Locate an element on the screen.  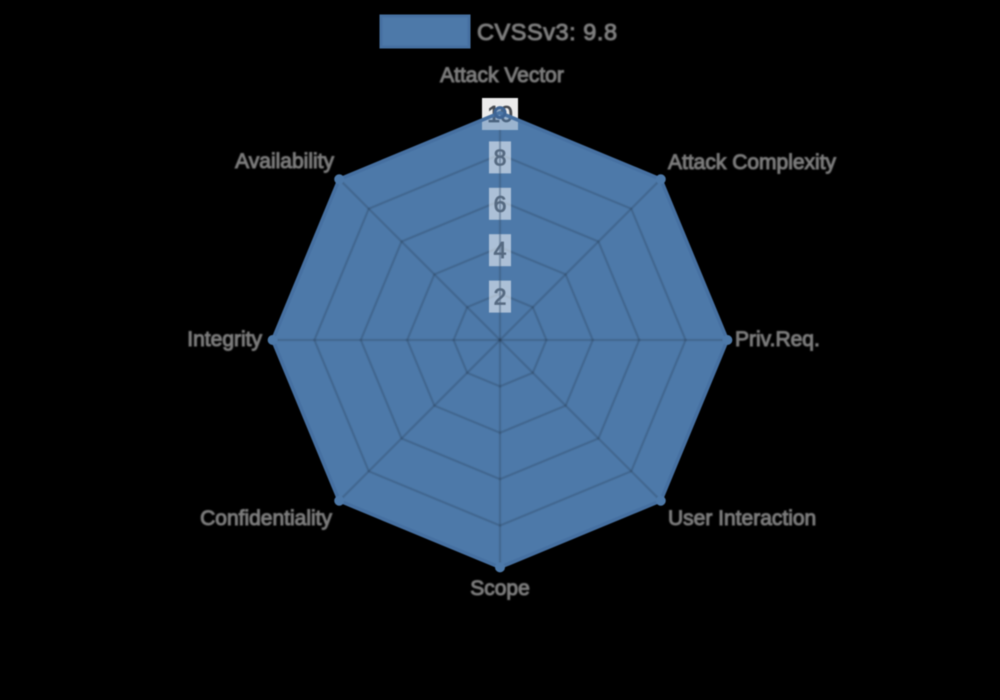
svg-text: CVSSv3: 9.8 is located at coordinates (547, 32).